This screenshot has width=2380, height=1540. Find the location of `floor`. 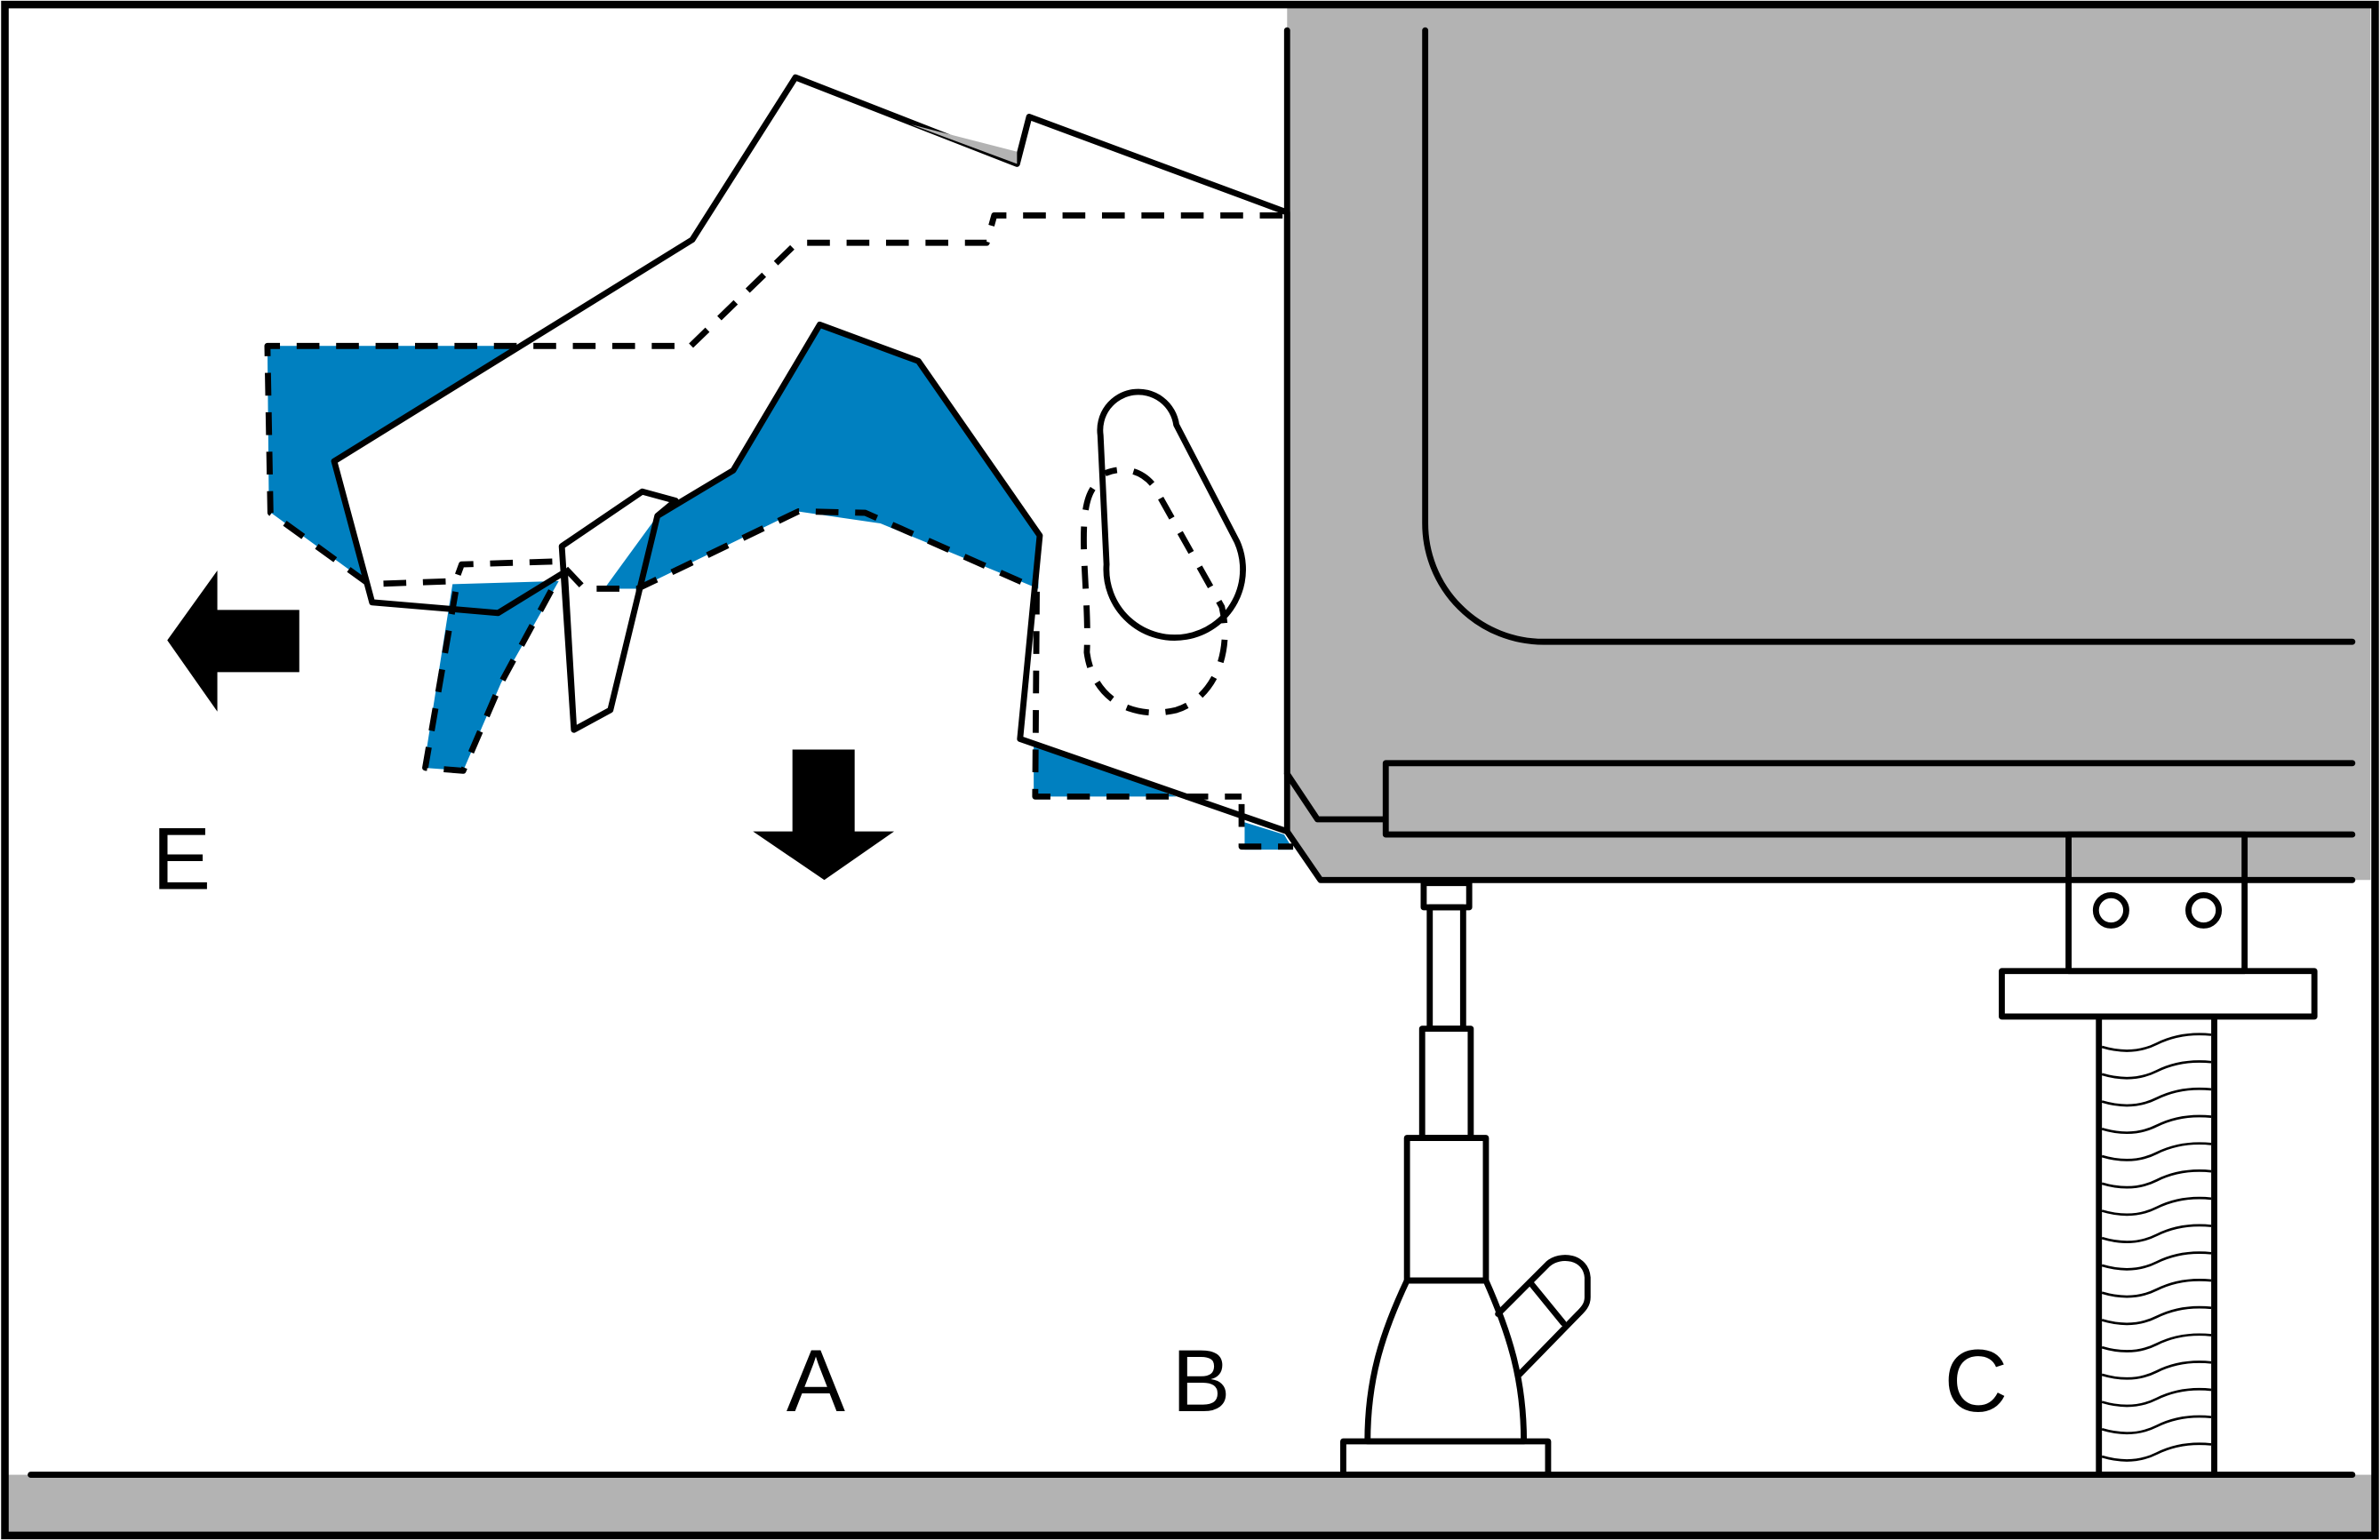

floor is located at coordinates (1190, 1504).